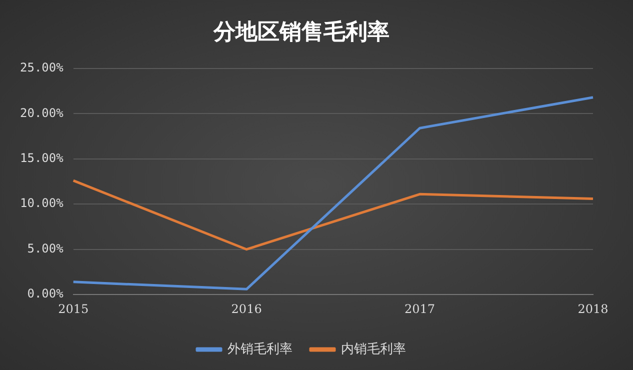 This screenshot has width=633, height=370. I want to click on y-tick-label: 15.00%, so click(42, 158).